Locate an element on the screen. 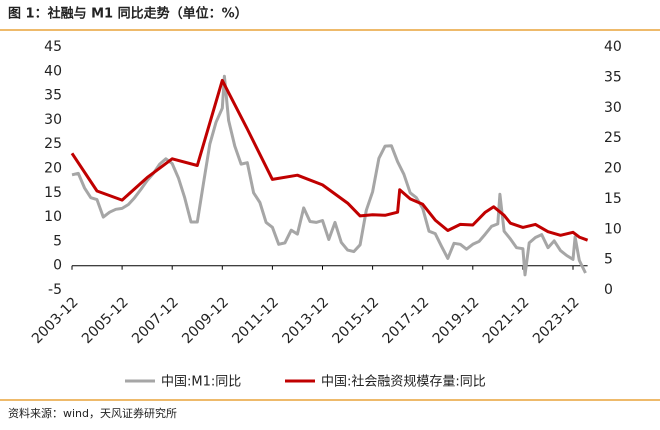  x-tick-label: 2013-12 is located at coordinates (305, 320).